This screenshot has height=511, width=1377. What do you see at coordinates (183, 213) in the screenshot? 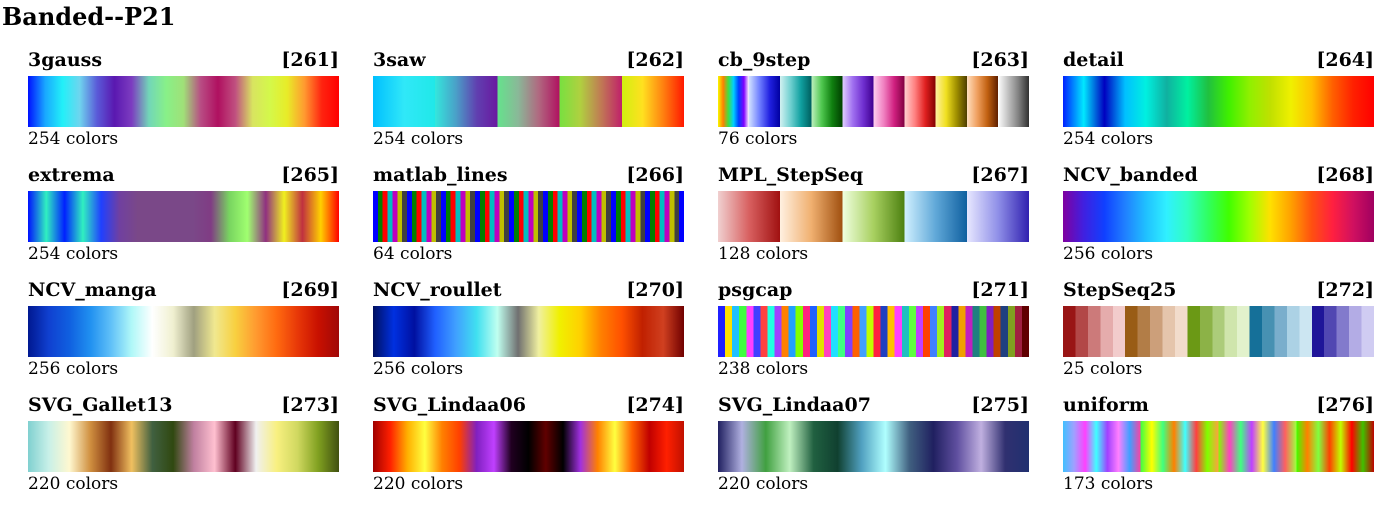
I see `colormap-cell: extrema [265] 254 colors` at bounding box center [183, 213].